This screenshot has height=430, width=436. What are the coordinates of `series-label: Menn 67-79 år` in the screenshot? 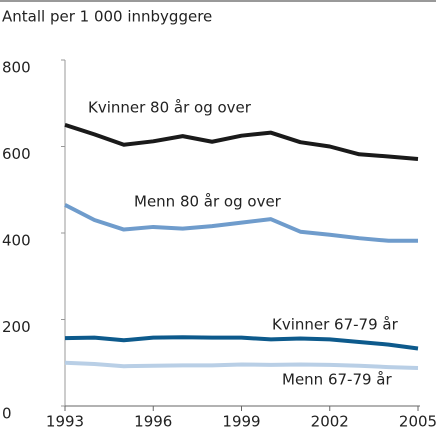 It's located at (337, 380).